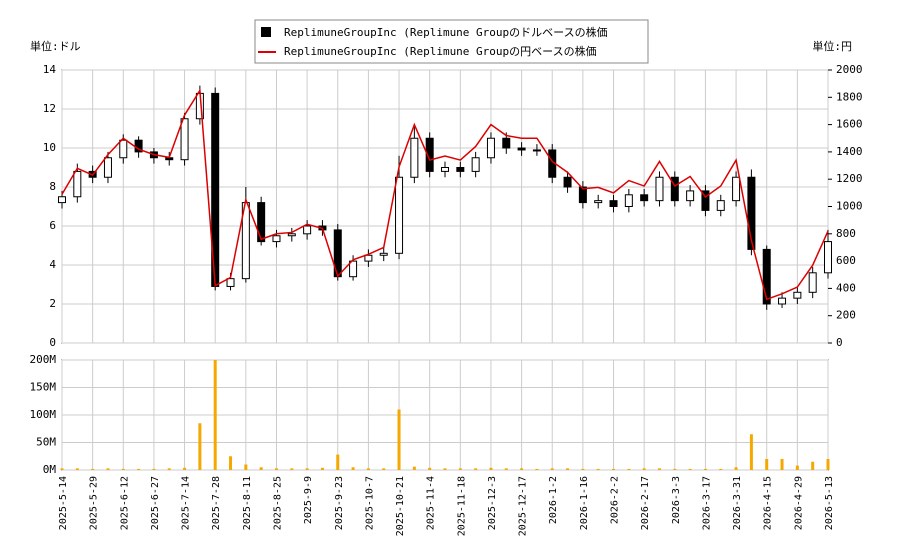 The width and height of the screenshot is (900, 554). I want to click on x-tick-label: 2025-9-23, so click(339, 503).